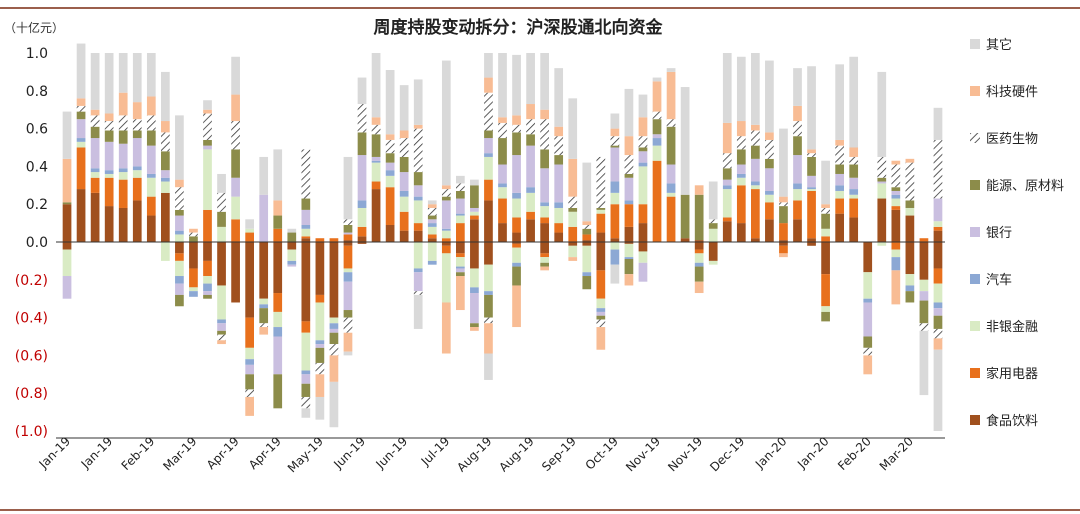  Describe the element at coordinates (975, 44) in the screenshot. I see `legend-swatch` at that location.